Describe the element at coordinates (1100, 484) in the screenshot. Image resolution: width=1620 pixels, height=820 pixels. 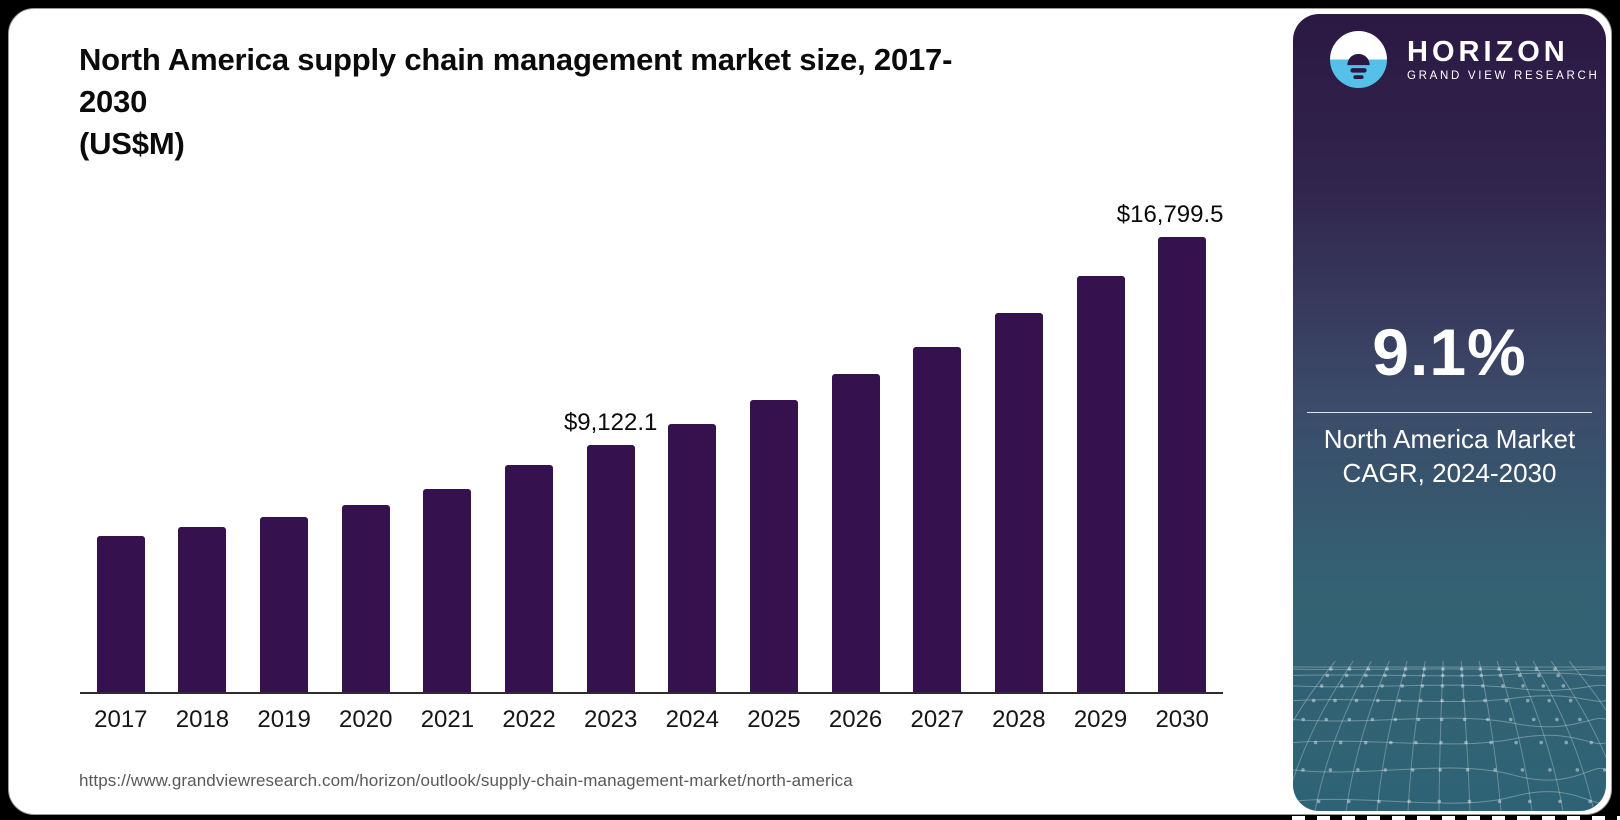
I see `bar-2029` at that location.